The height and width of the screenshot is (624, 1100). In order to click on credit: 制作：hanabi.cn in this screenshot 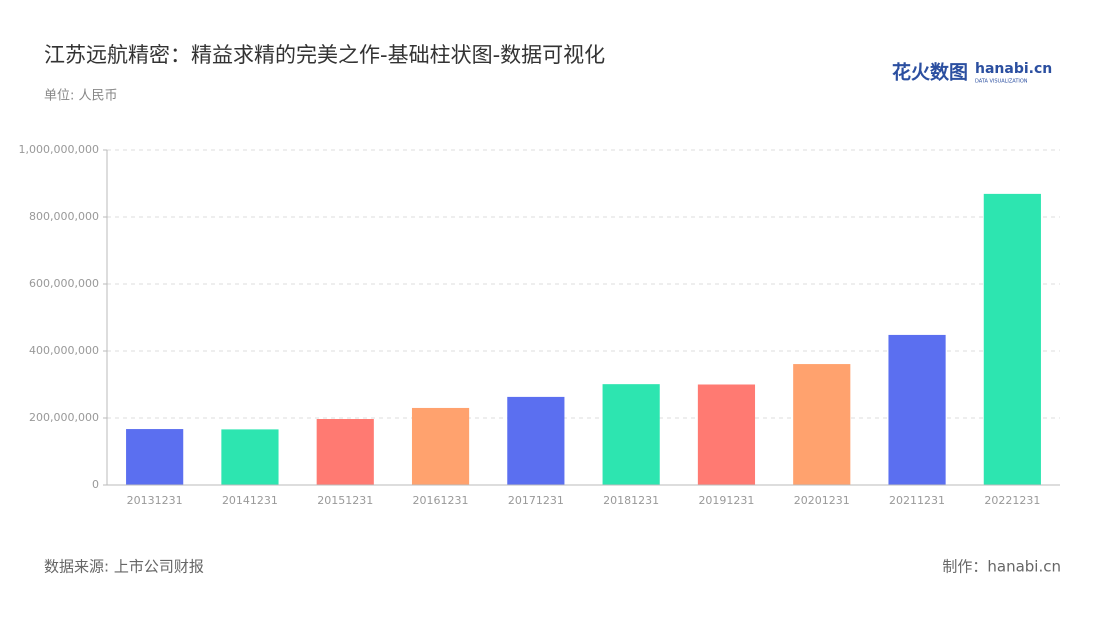, I will do `click(1001, 567)`.